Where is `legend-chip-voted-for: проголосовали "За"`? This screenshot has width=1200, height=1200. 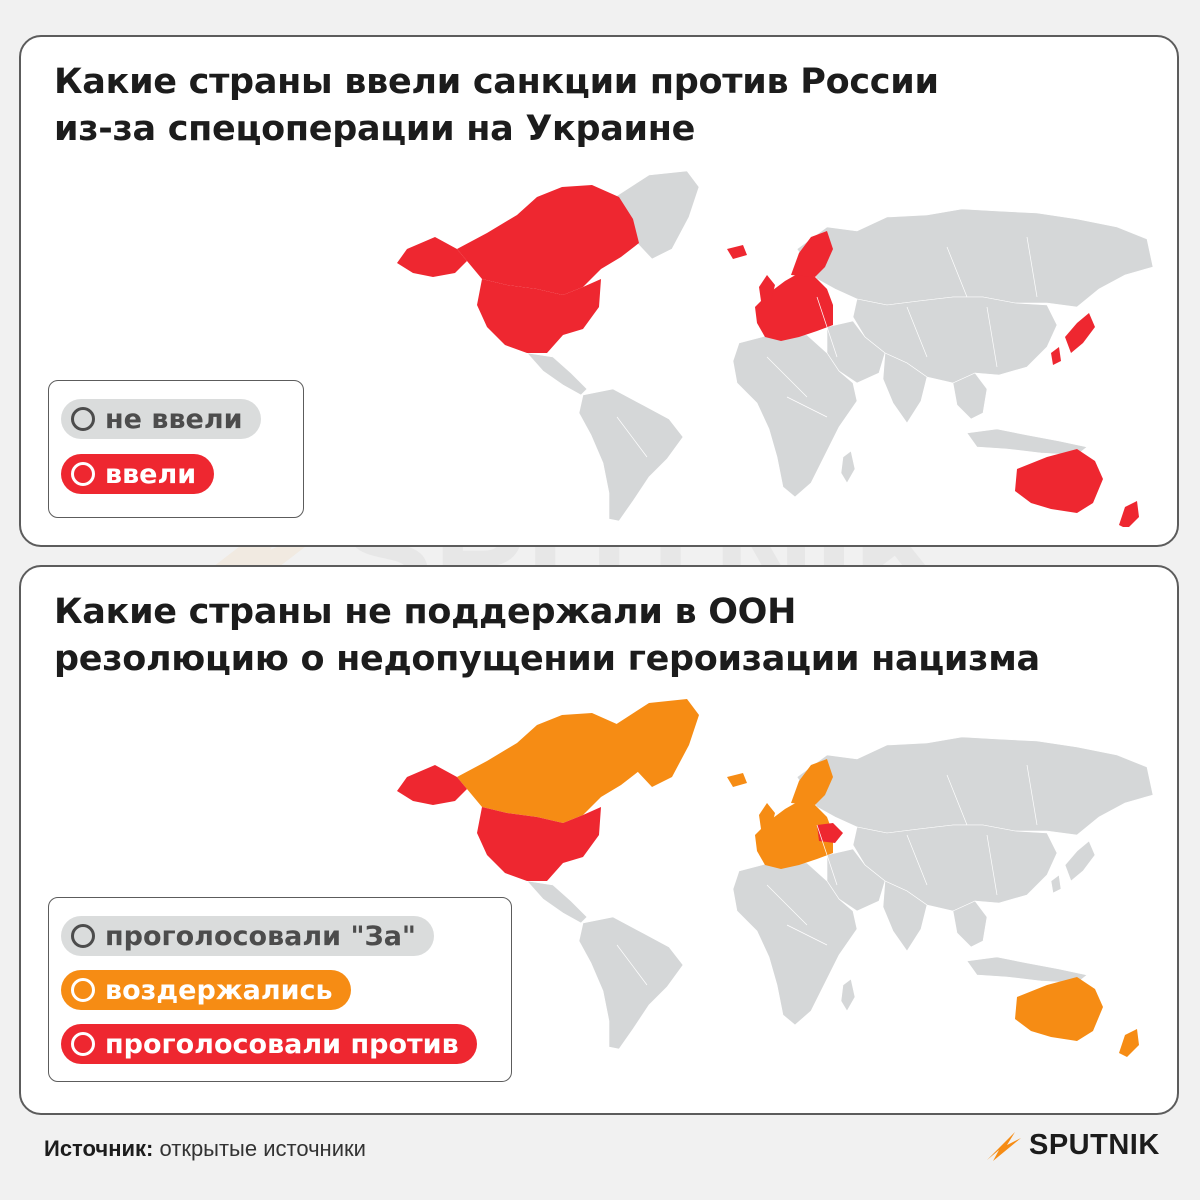
legend-chip-voted-for: проголосовали "За" is located at coordinates (248, 936).